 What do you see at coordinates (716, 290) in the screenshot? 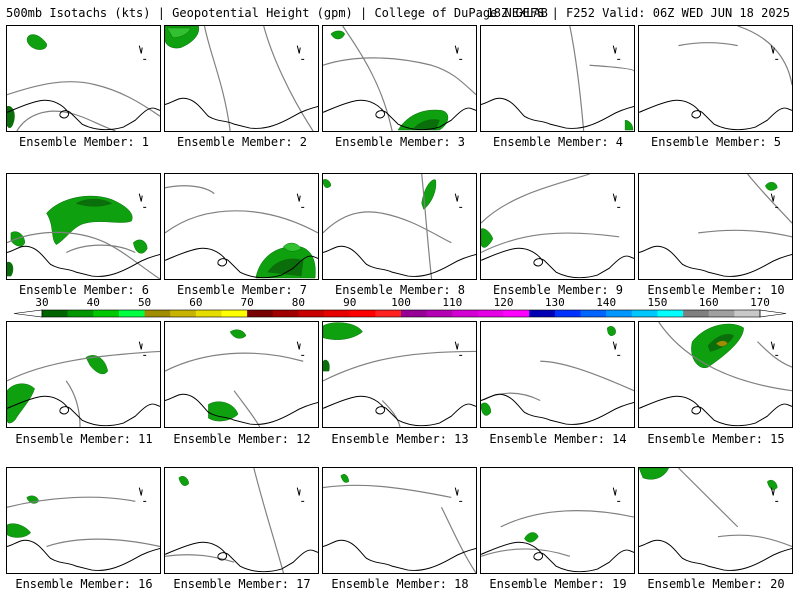
I see `ensemble-member-label: Ensemble Member: 10` at bounding box center [716, 290].